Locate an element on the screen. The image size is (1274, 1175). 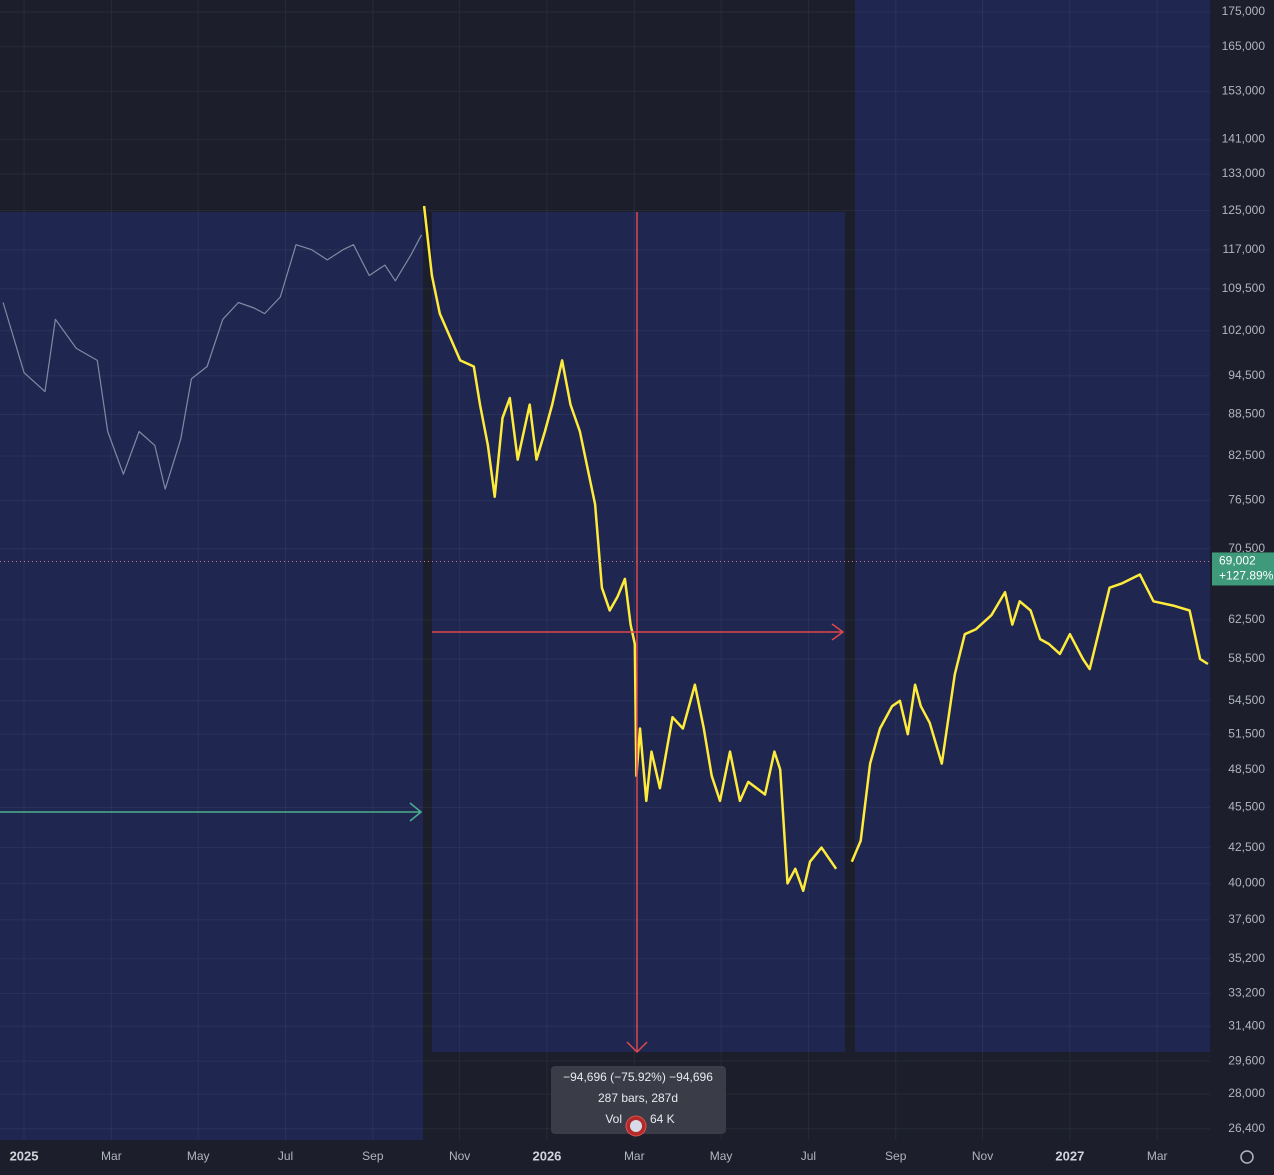
y-tick-label: 35,200 is located at coordinates (1246, 958).